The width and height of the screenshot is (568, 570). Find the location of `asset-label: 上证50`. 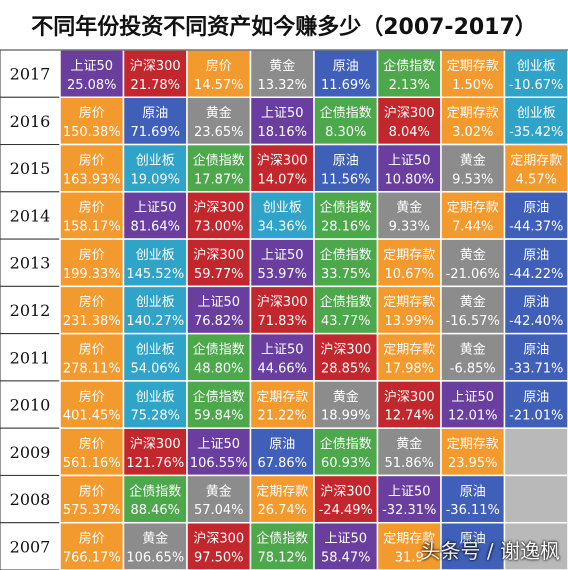

asset-label: 上证50 is located at coordinates (218, 444).